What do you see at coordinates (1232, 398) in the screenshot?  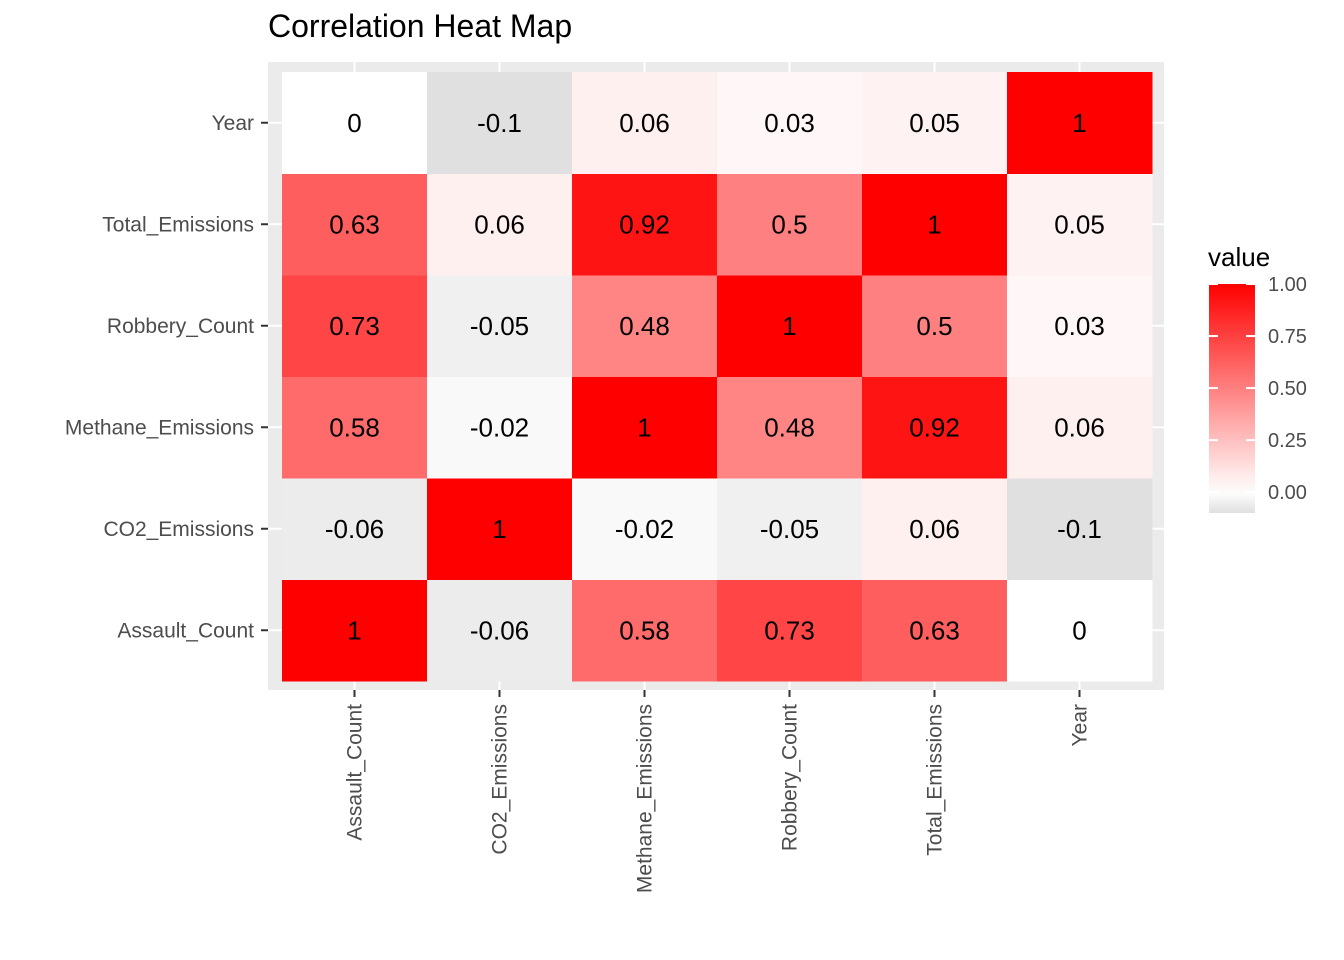 I see `legend-colorbar` at bounding box center [1232, 398].